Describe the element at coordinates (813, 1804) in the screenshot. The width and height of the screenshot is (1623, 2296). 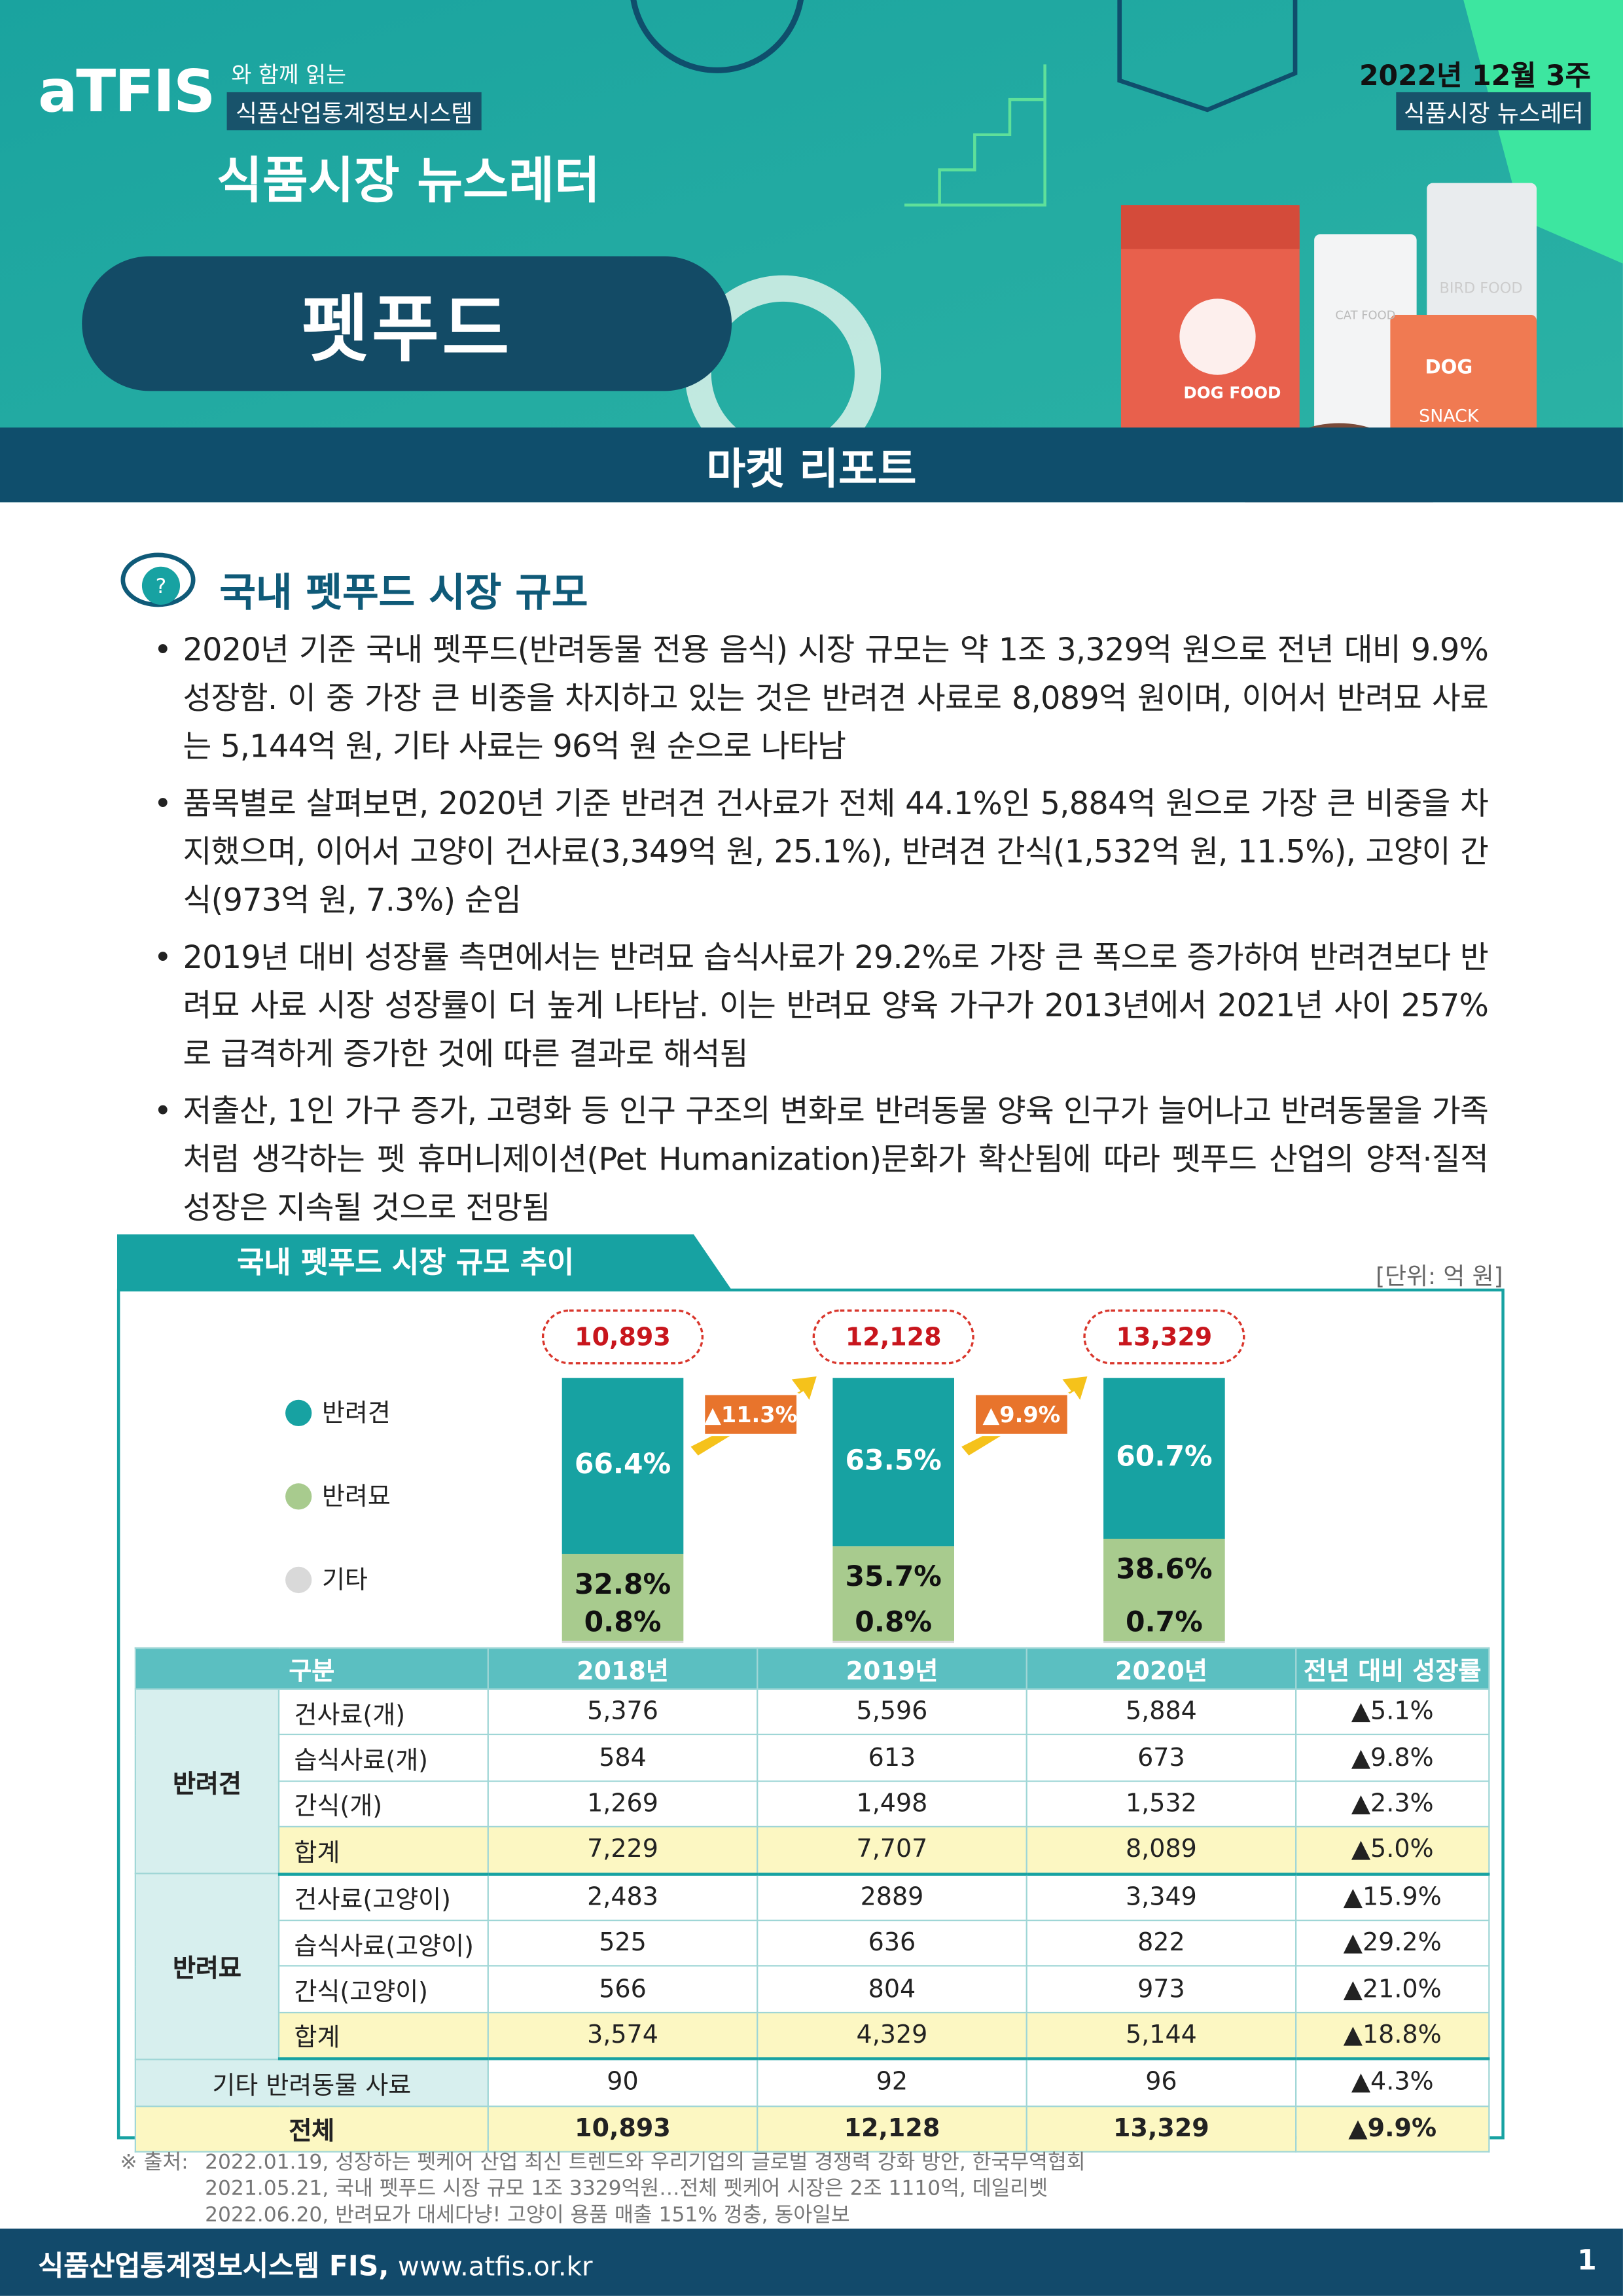
I see `table-row: 간식(개) 1,269 1,498 1,532 ▲2.3%` at that location.